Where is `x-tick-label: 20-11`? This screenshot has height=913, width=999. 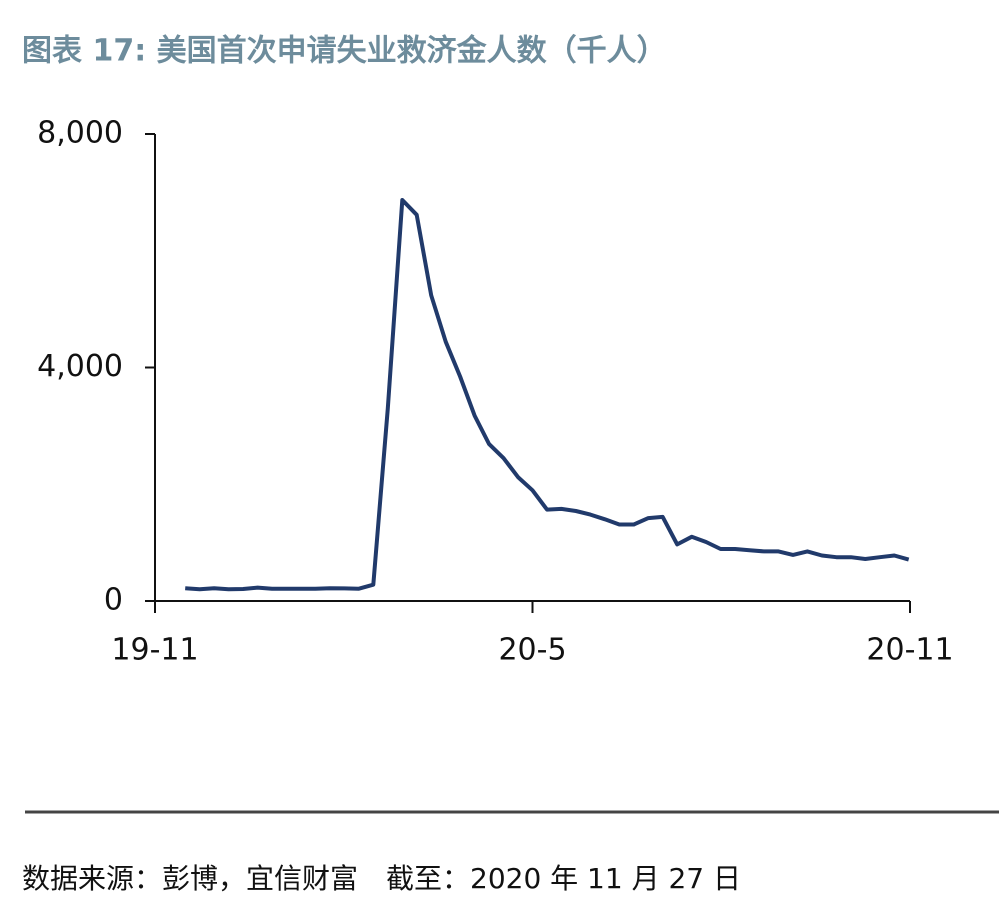
x-tick-label: 20-11 is located at coordinates (909, 650).